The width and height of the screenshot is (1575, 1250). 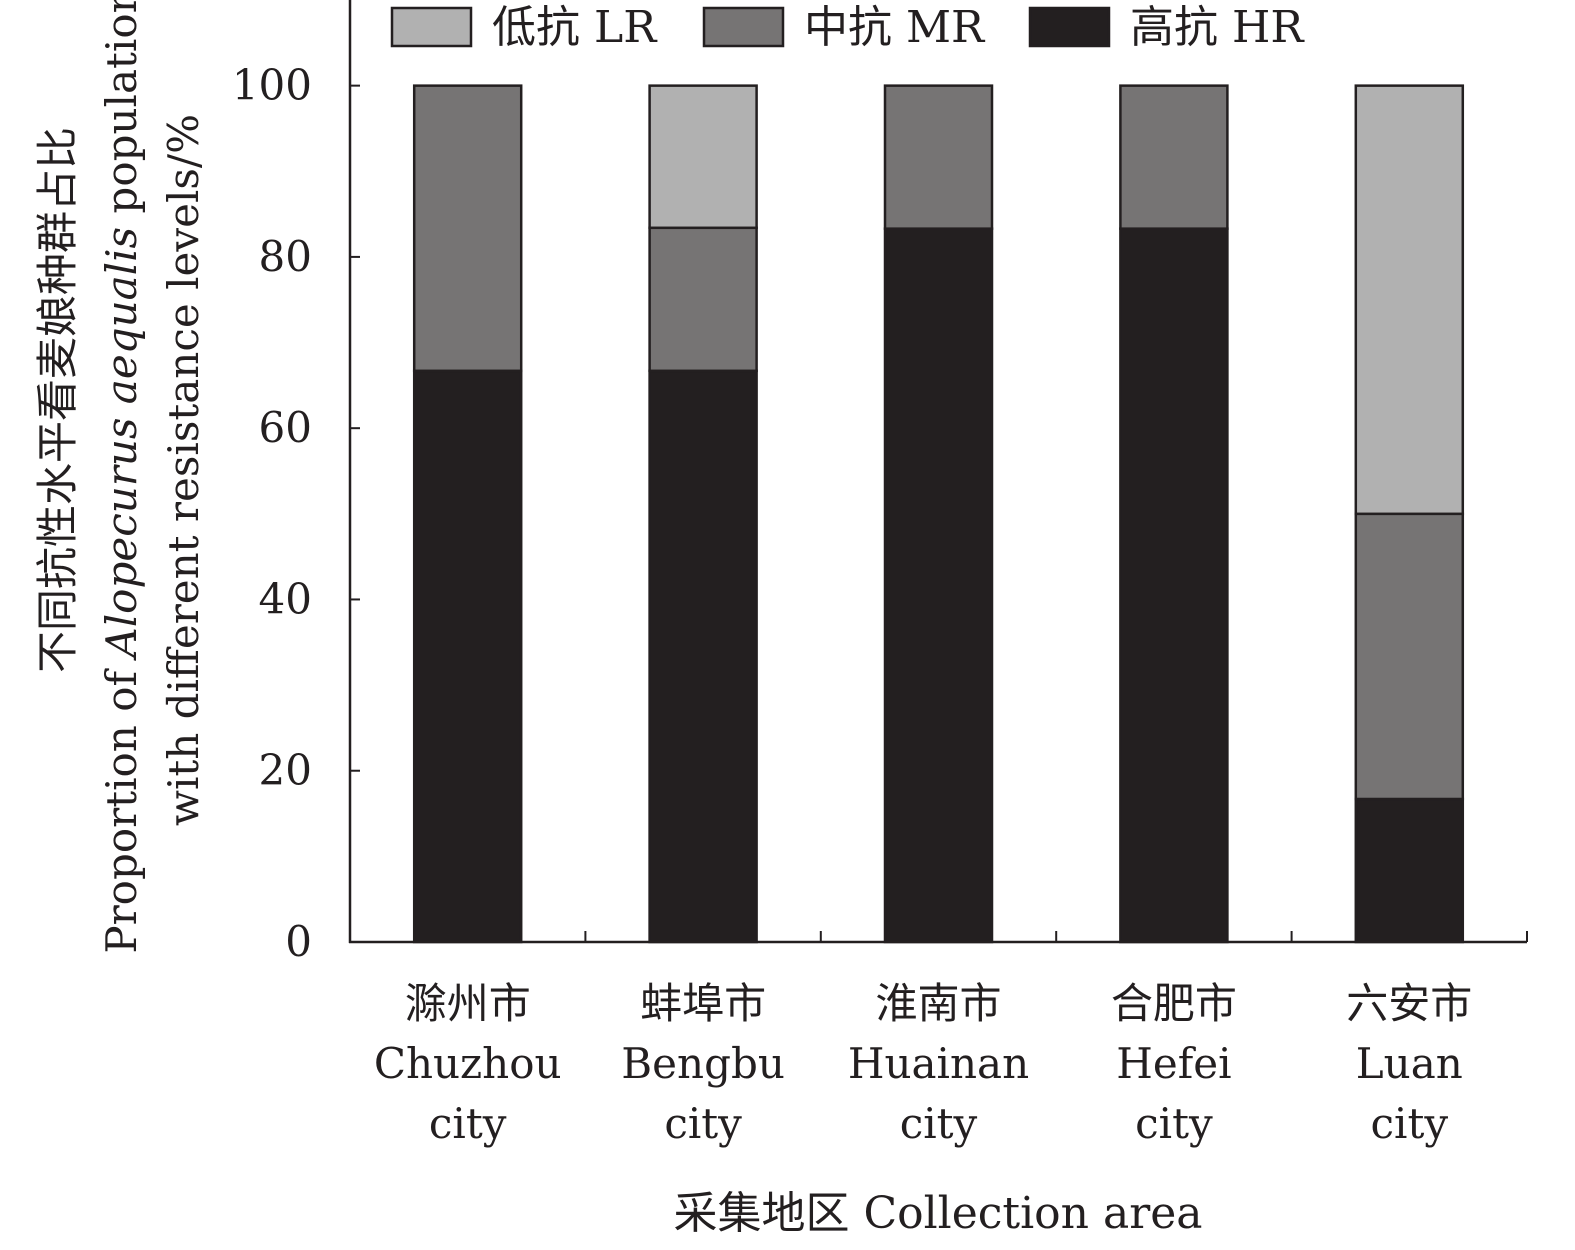 I want to click on x-tick-label-3-line3: city, so click(x=939, y=1123).